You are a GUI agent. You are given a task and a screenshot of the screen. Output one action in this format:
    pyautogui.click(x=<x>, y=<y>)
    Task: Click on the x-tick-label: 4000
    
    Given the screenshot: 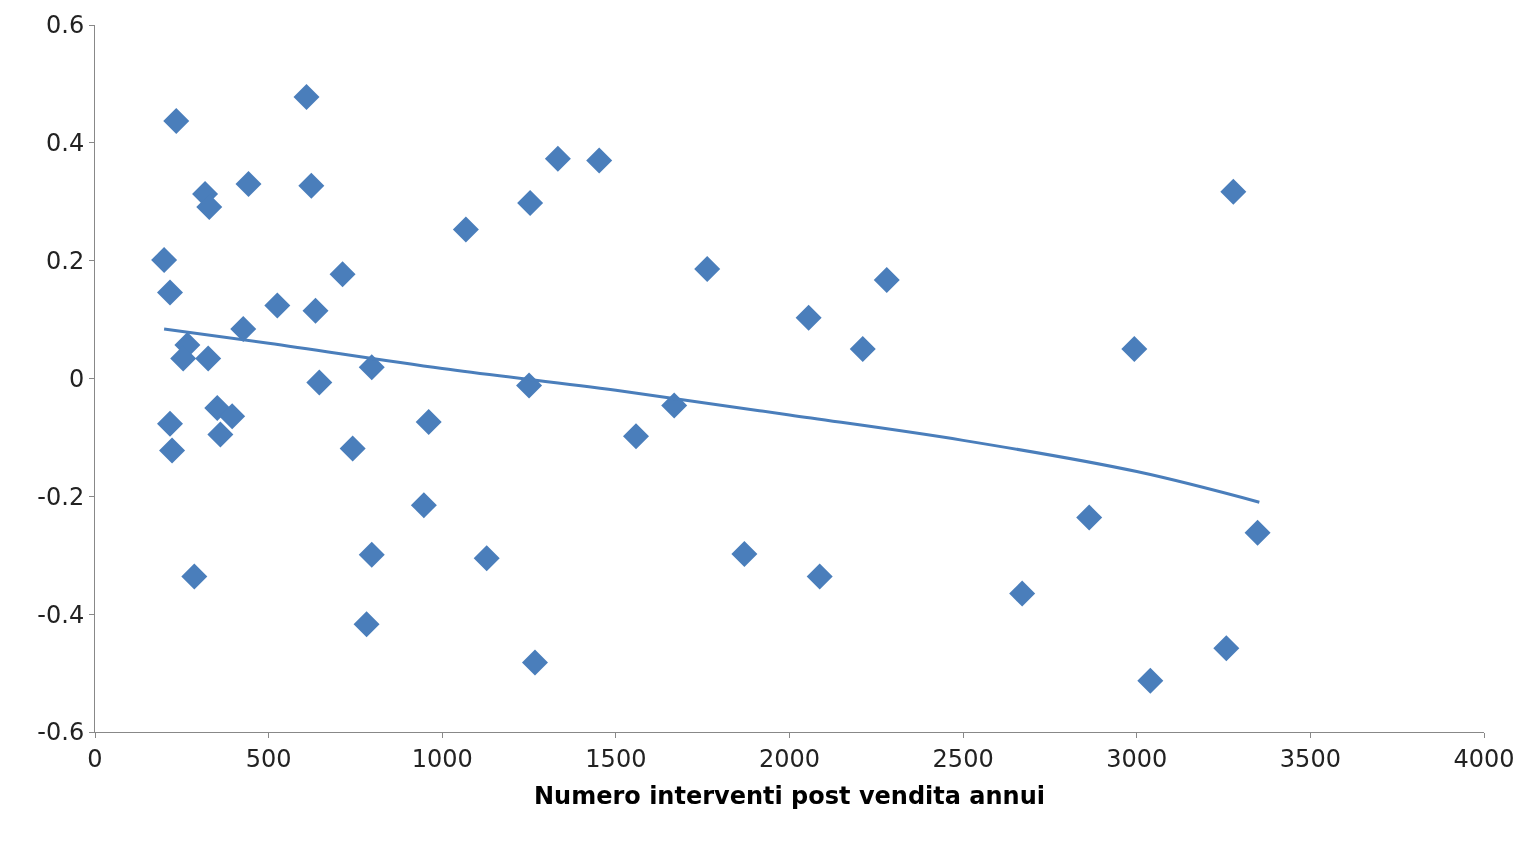 What is the action you would take?
    pyautogui.click(x=1484, y=758)
    